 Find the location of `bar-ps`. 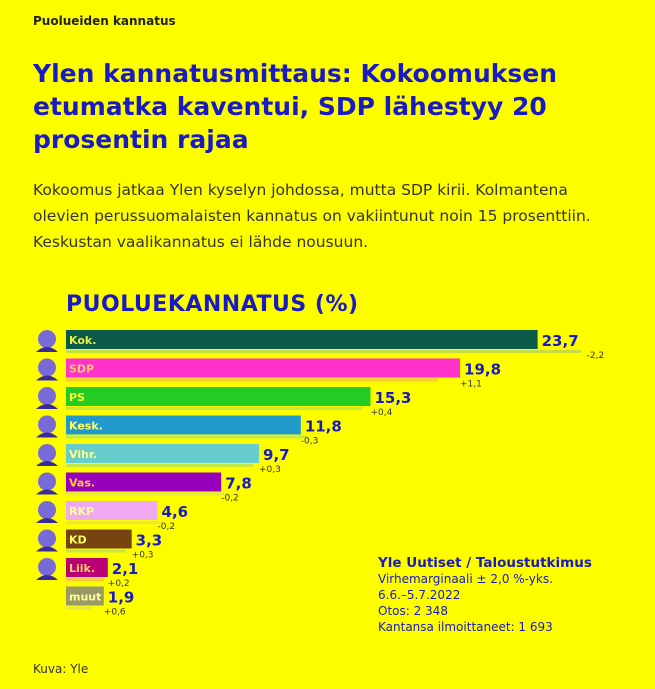

bar-ps is located at coordinates (218, 396).